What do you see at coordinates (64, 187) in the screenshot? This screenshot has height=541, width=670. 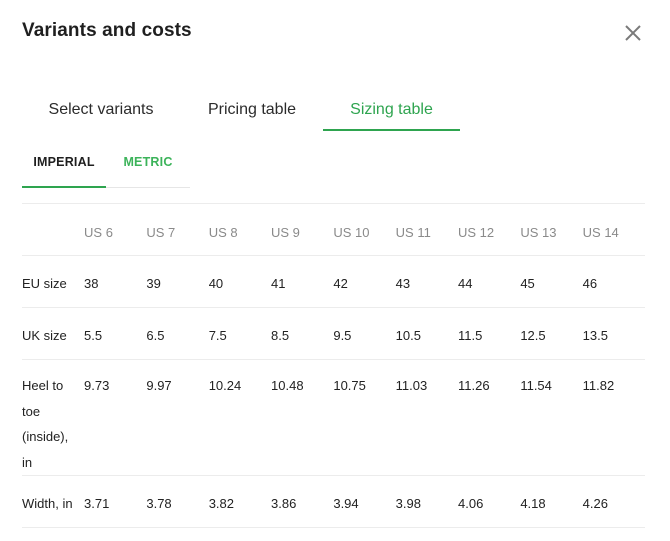 I see `active-subtab-indicator` at bounding box center [64, 187].